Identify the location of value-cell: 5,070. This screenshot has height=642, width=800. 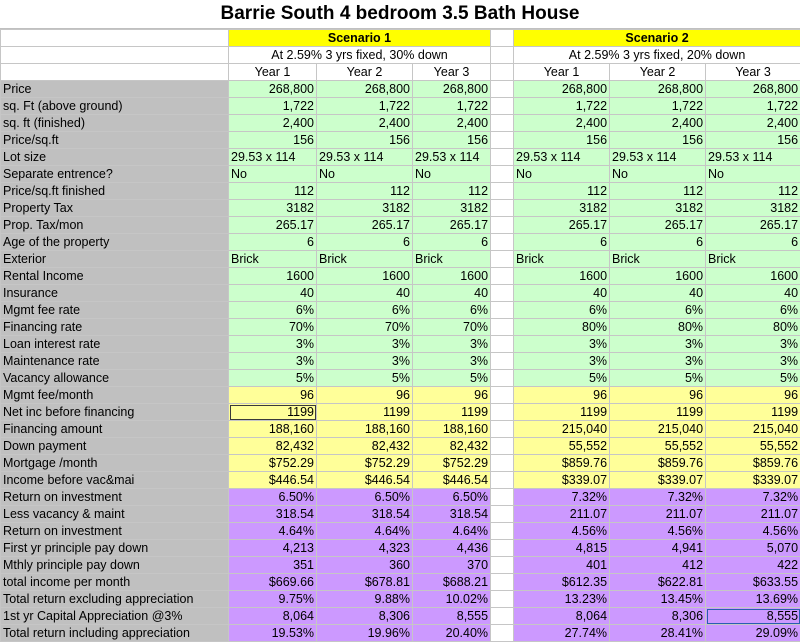
(752, 548).